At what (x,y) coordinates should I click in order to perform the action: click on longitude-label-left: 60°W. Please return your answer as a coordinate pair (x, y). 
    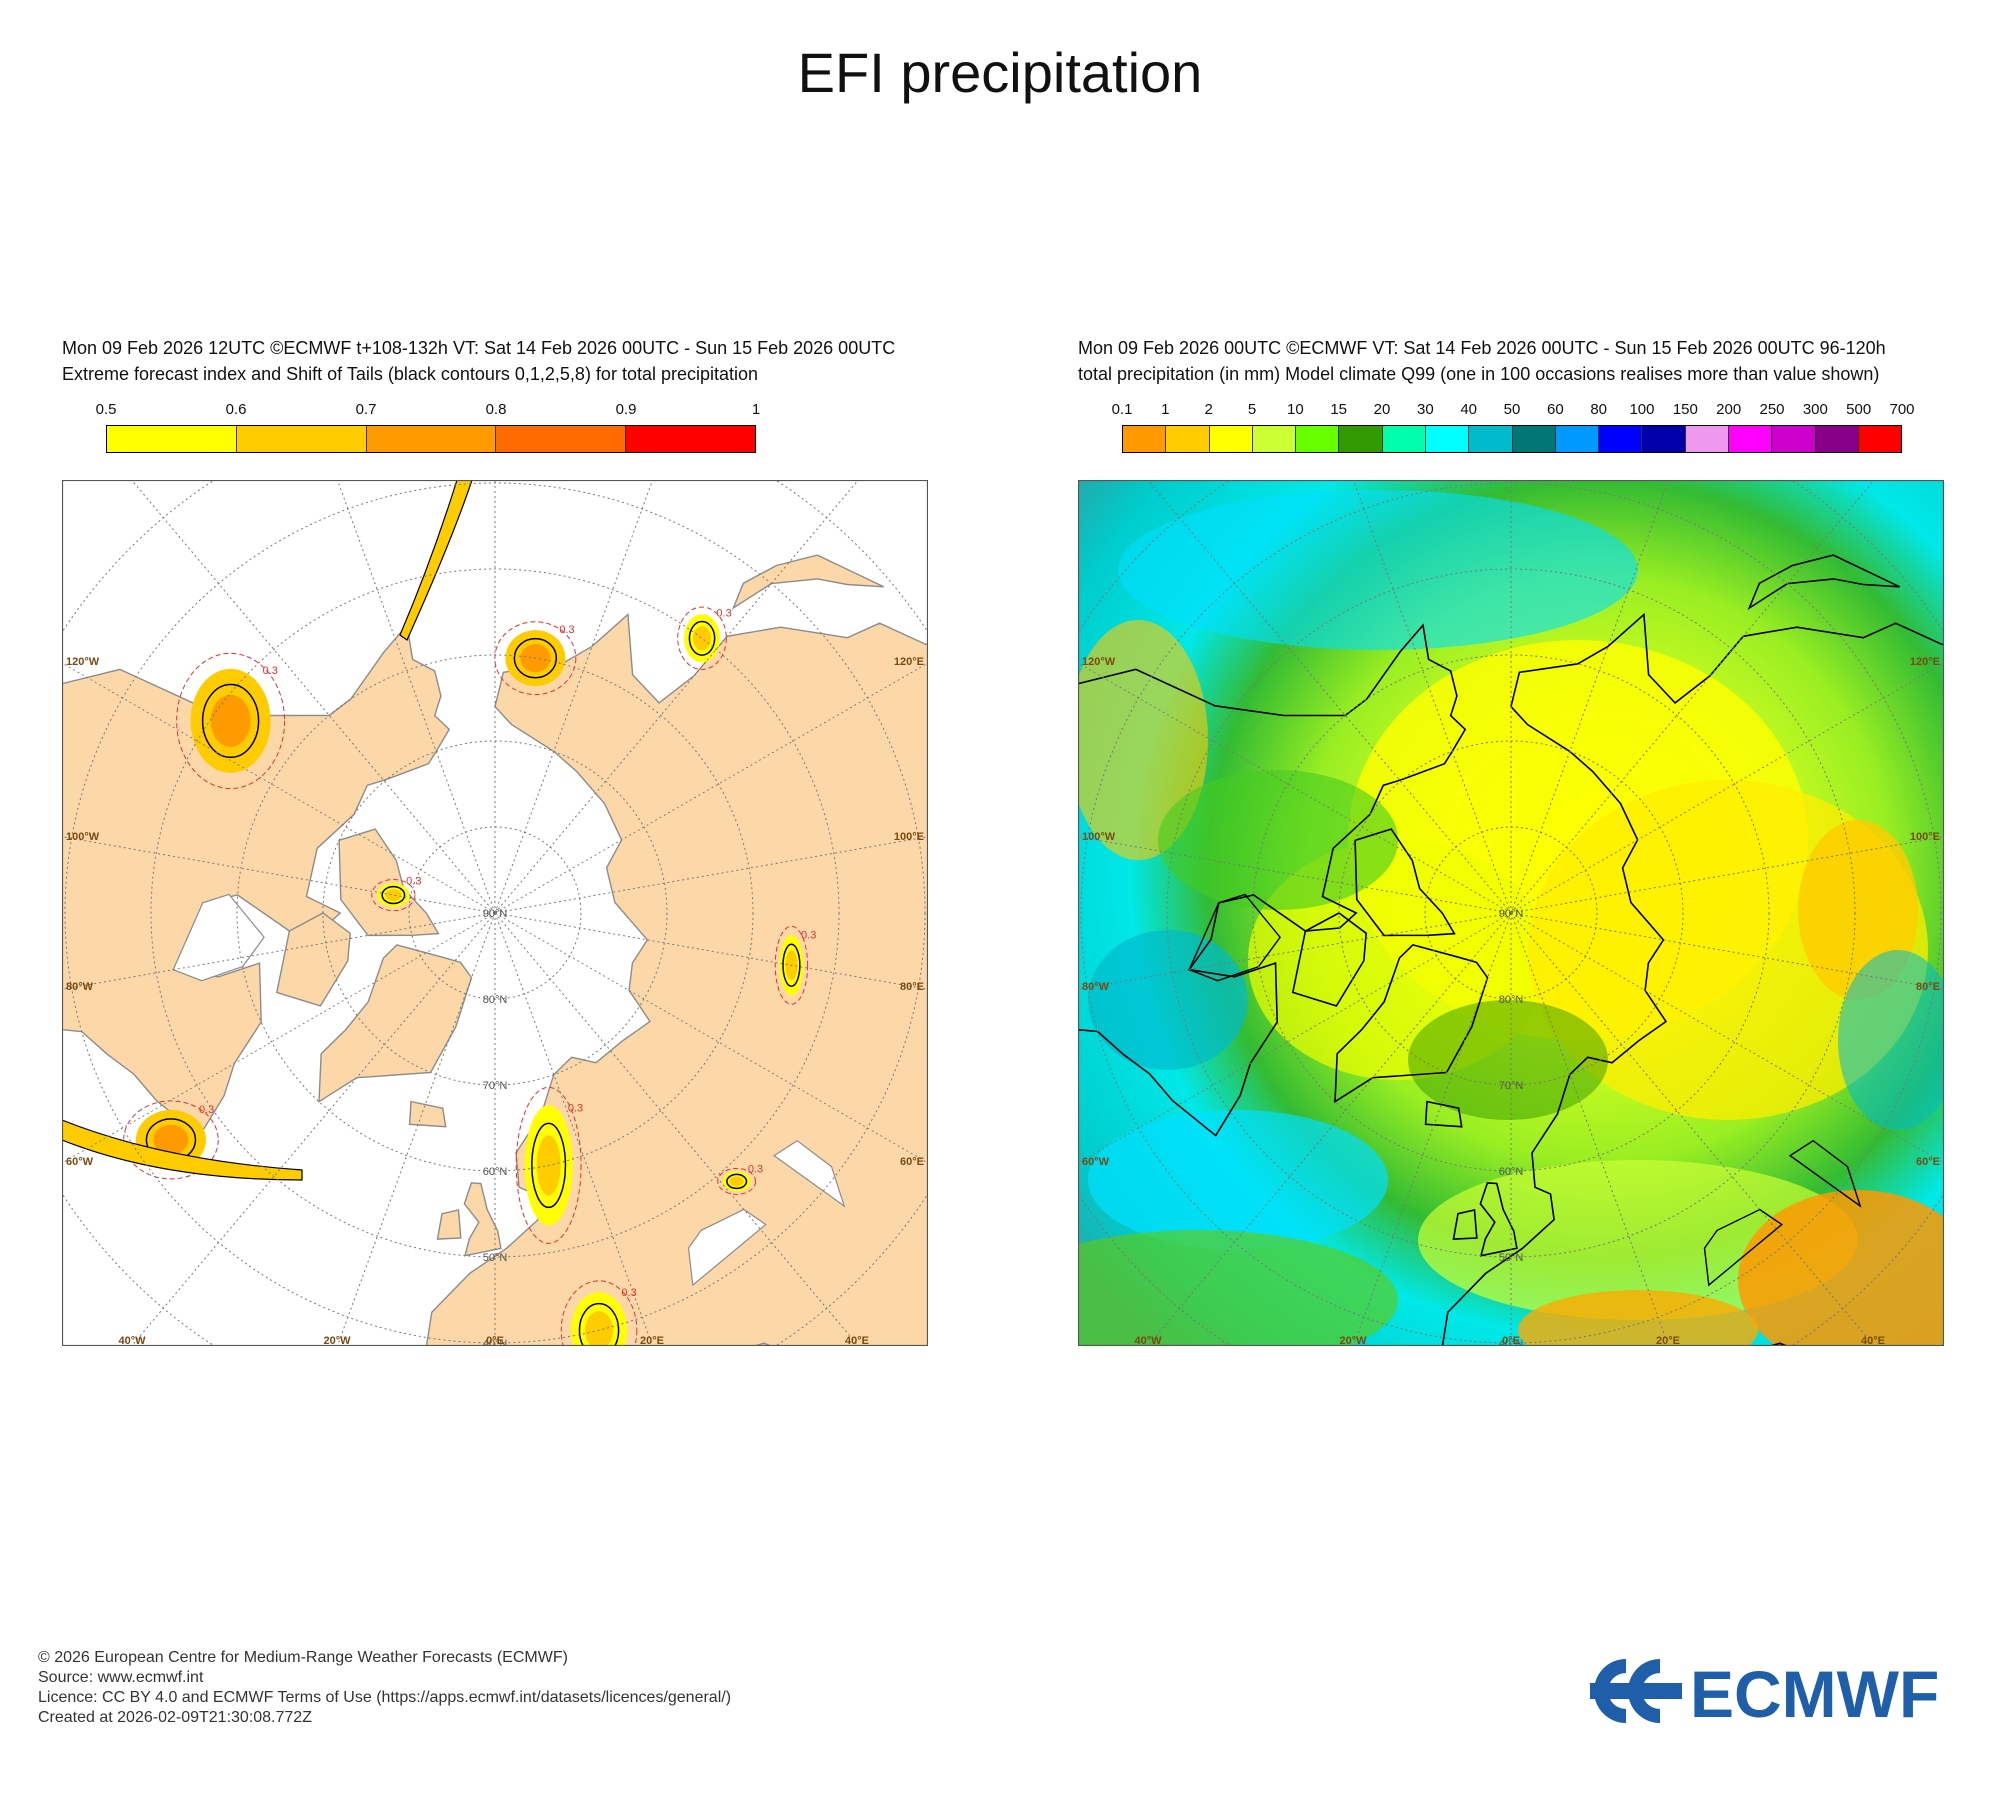
    Looking at the image, I should click on (1096, 1162).